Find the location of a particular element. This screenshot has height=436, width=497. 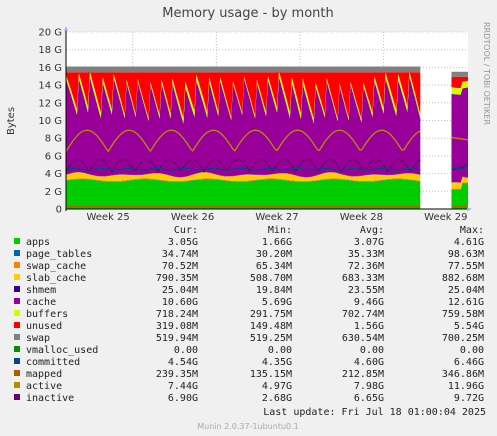

legend-value: 30.20M is located at coordinates (274, 254).